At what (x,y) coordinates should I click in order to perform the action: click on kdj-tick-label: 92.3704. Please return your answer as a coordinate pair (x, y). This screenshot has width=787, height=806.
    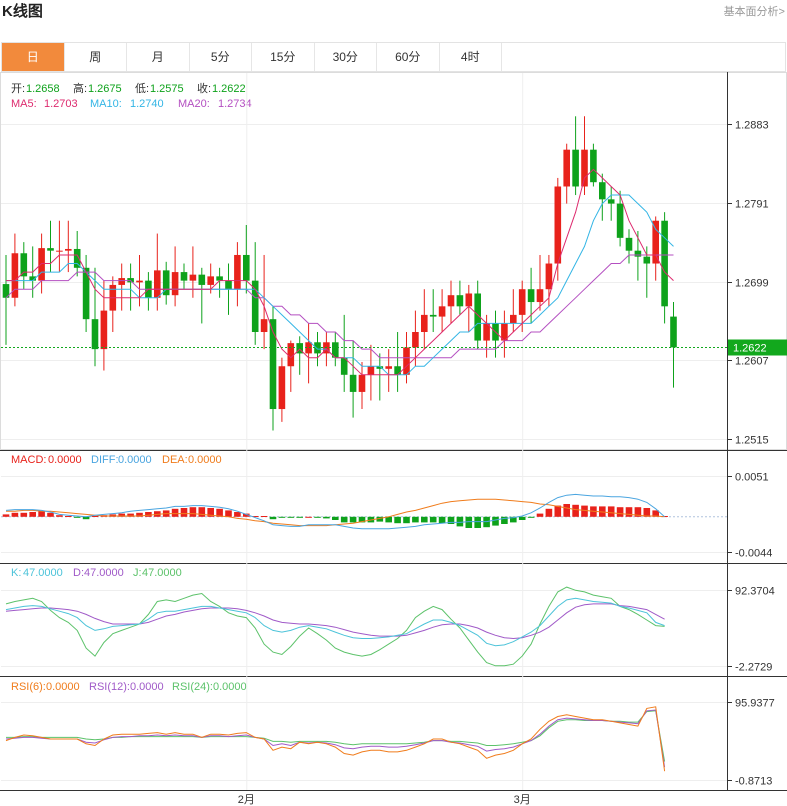
    Looking at the image, I should click on (755, 592).